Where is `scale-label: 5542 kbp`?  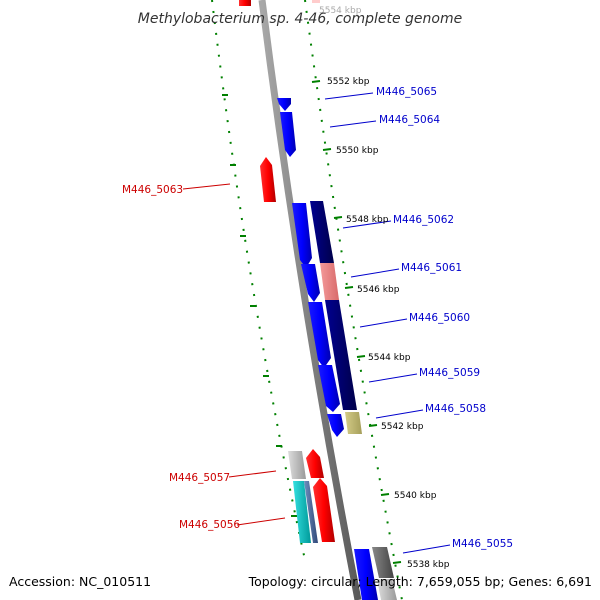
scale-label: 5542 kbp is located at coordinates (402, 427).